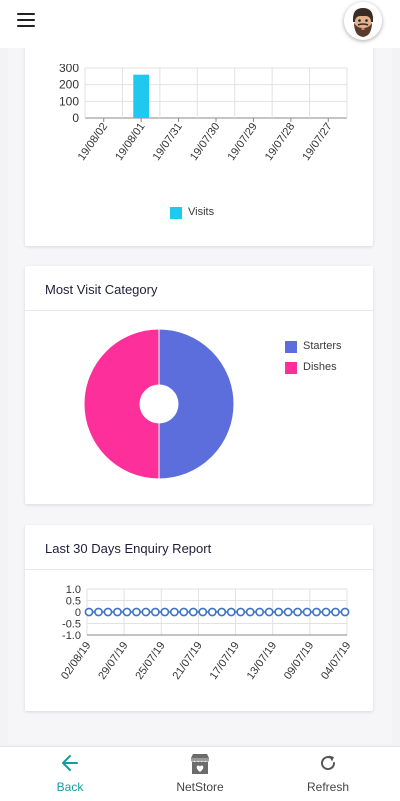 The height and width of the screenshot is (801, 400). Describe the element at coordinates (322, 346) in the screenshot. I see `starters-legend-label: Starters` at that location.